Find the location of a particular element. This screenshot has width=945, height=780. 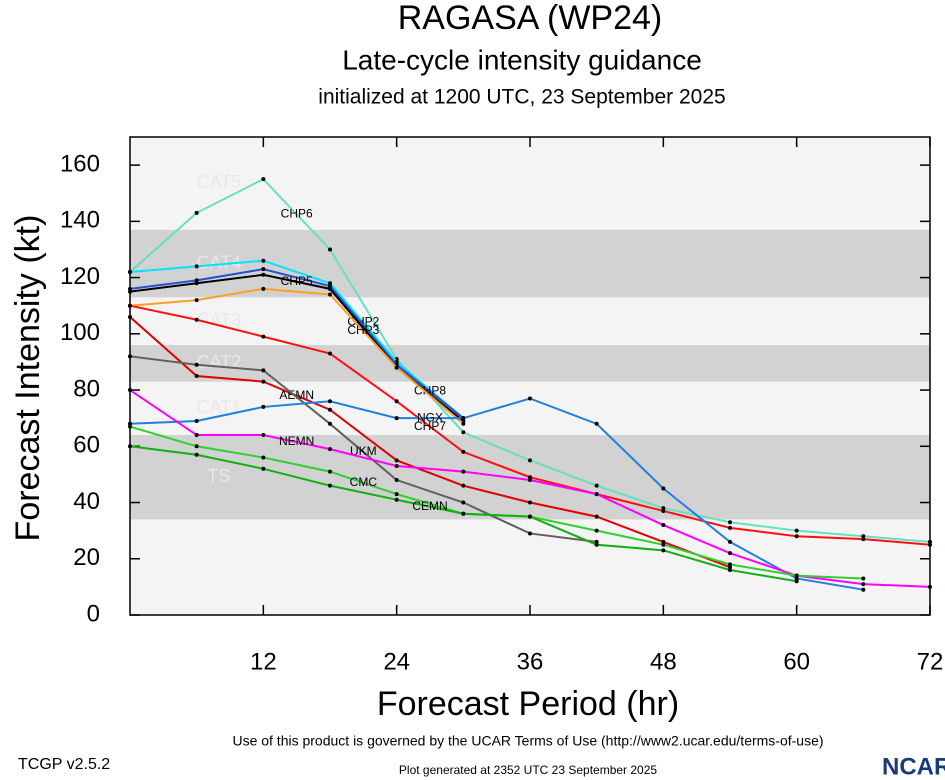

series-label: CHP3 is located at coordinates (363, 330).